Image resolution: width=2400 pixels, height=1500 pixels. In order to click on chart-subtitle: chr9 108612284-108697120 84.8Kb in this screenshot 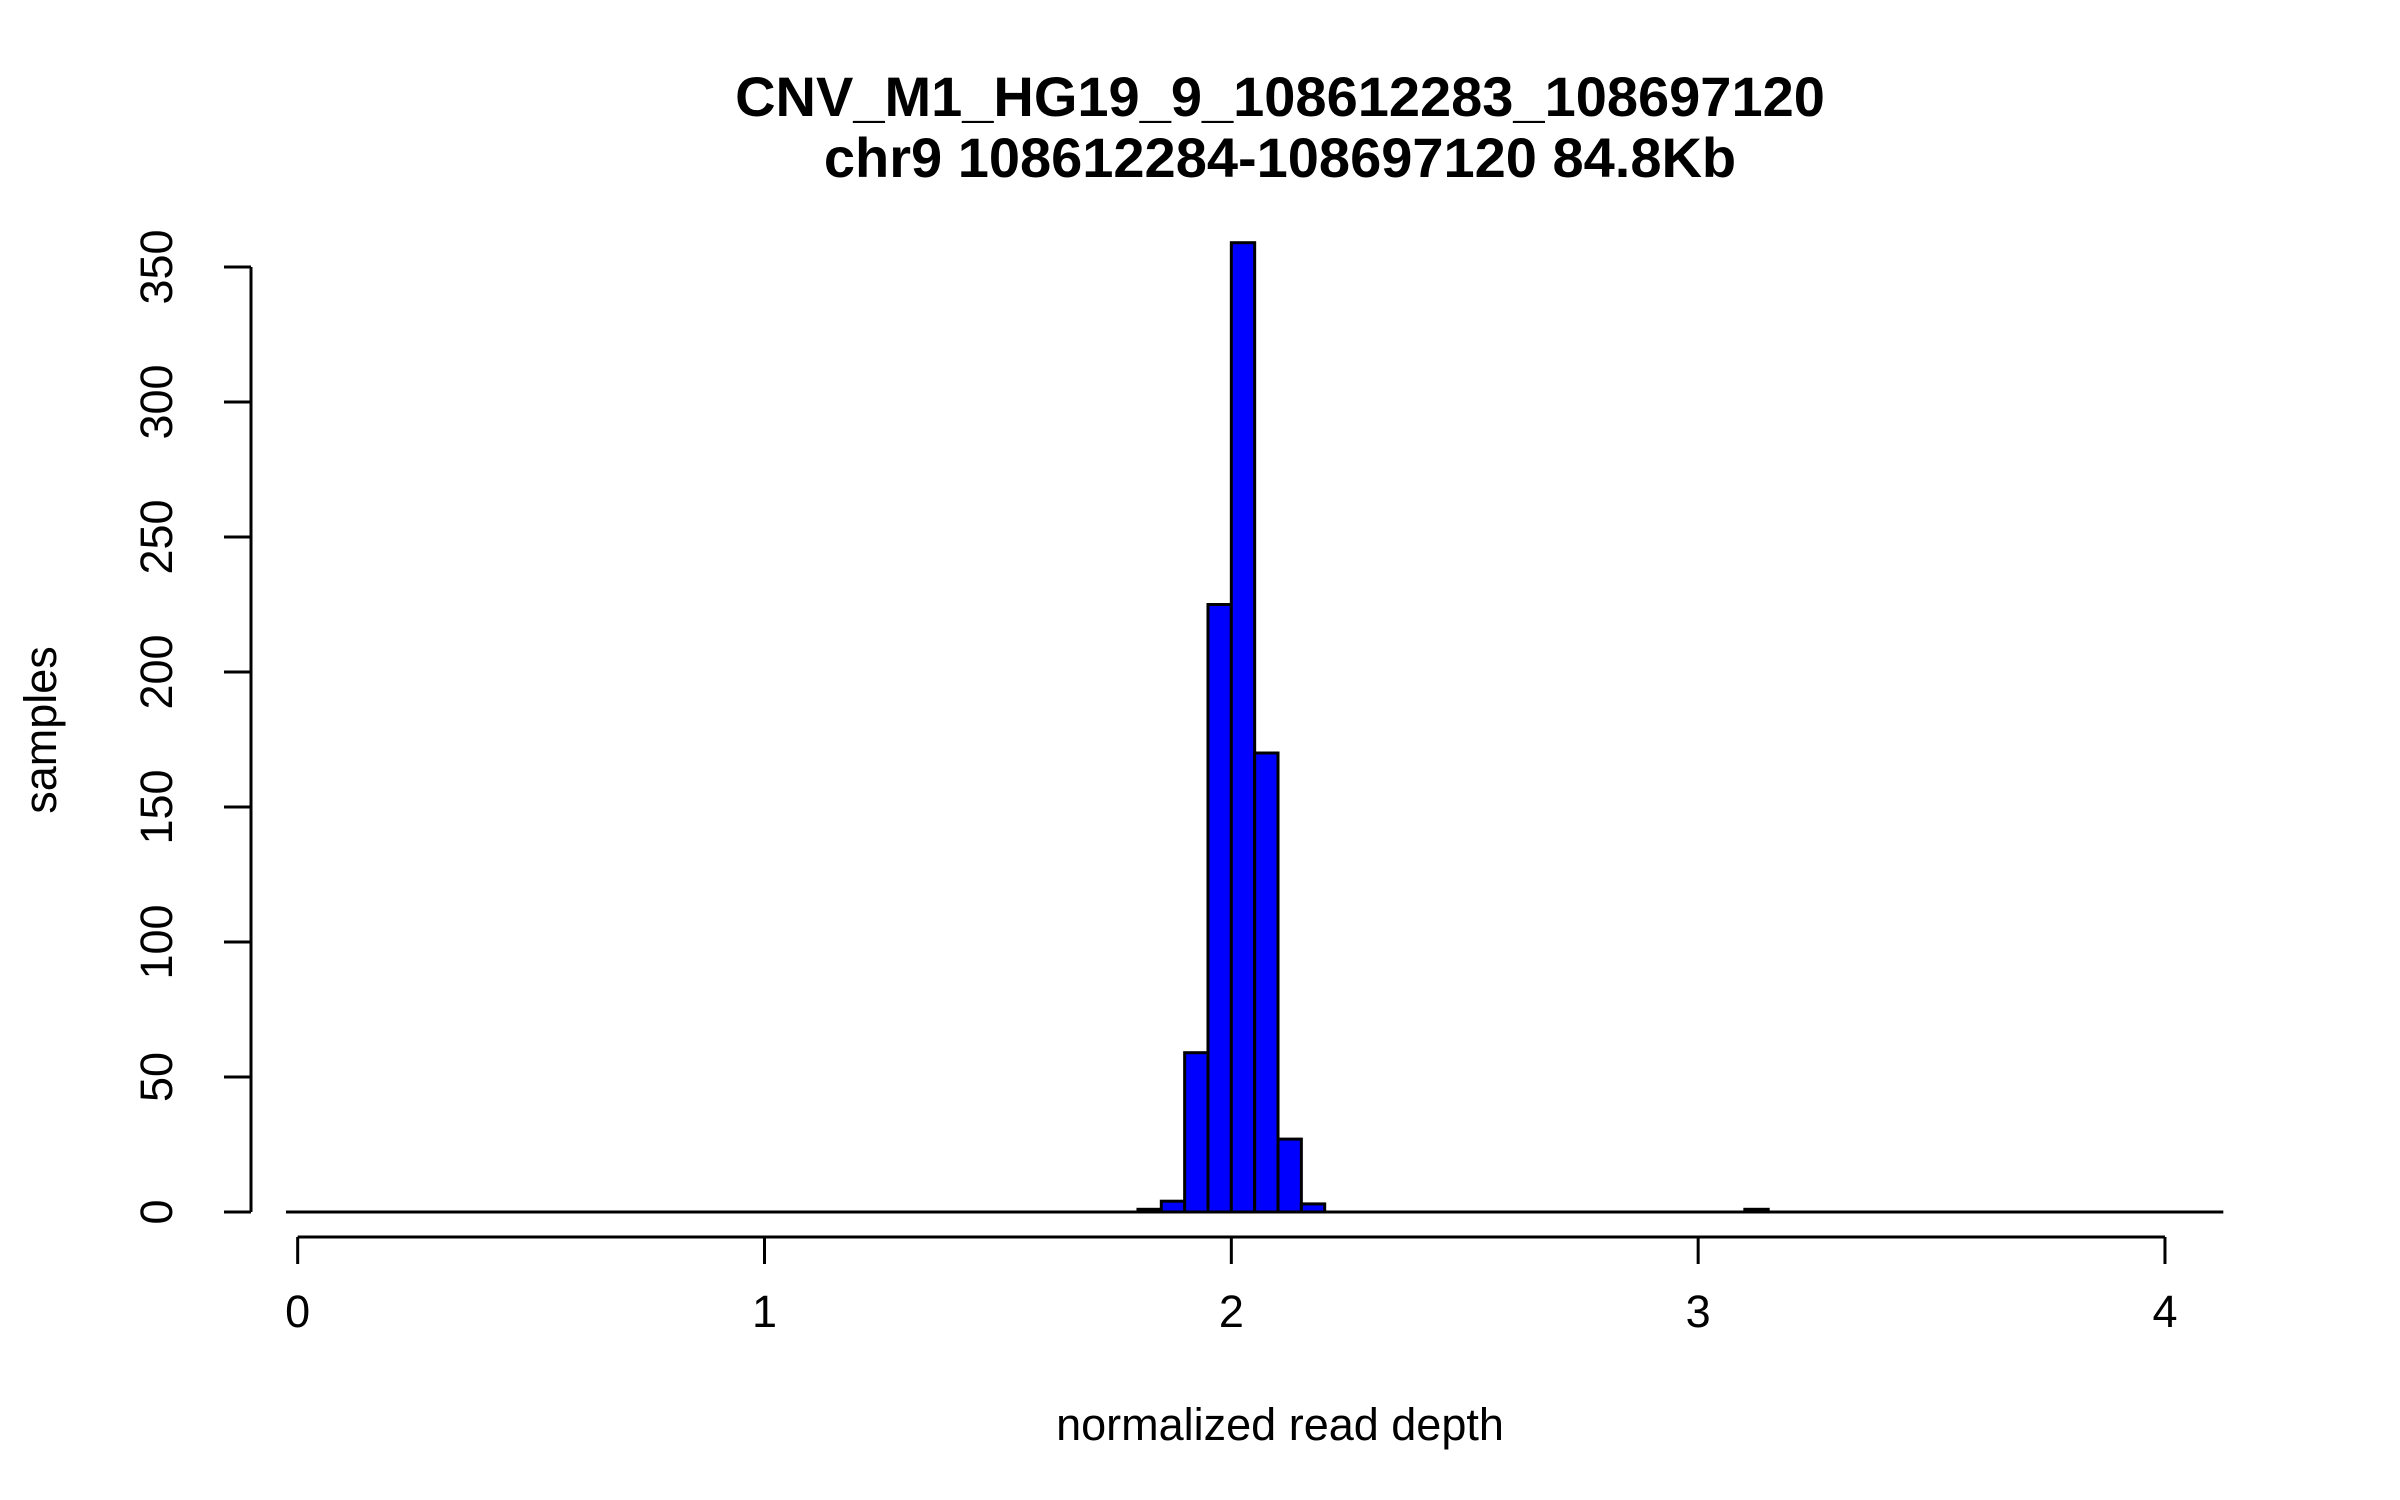, I will do `click(1280, 157)`.